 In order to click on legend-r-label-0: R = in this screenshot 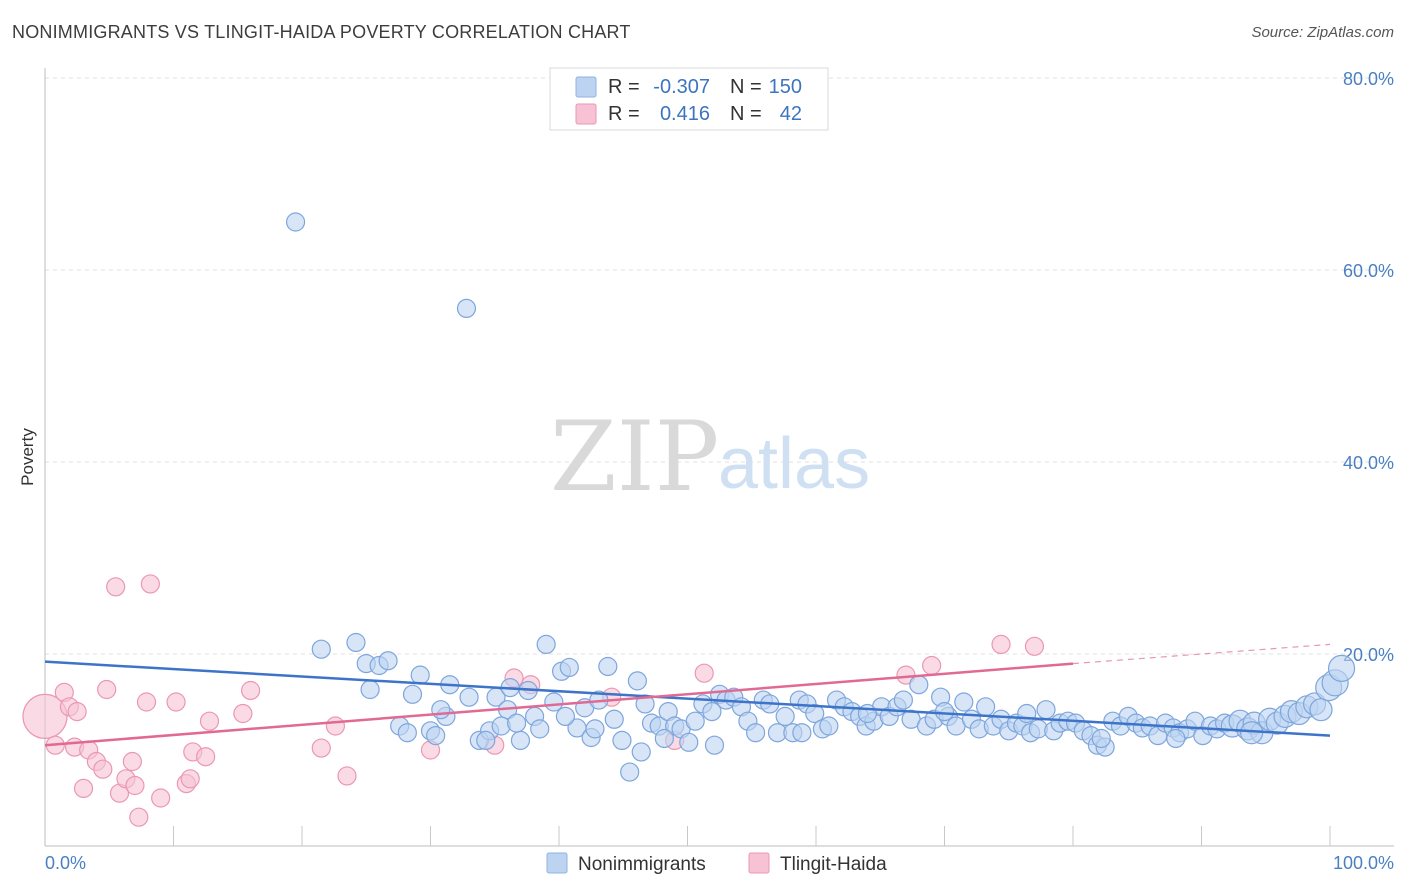, I will do `click(624, 87)`.